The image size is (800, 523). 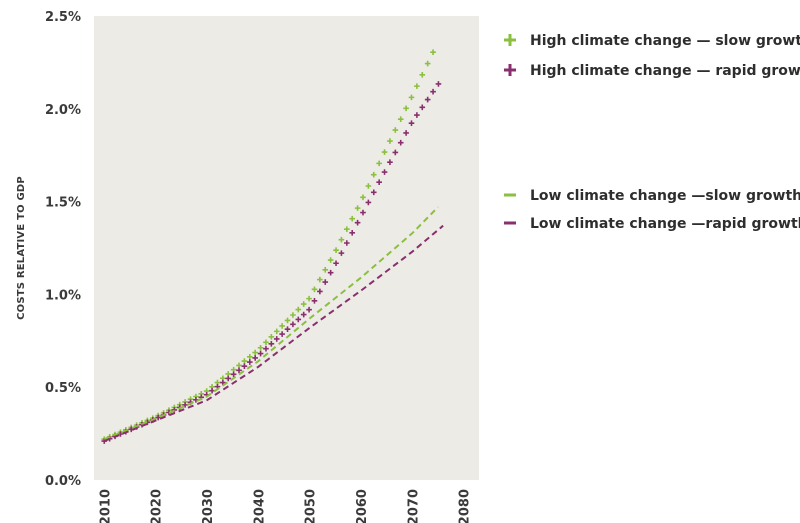 What do you see at coordinates (63, 295) in the screenshot?
I see `y-tick-label: 1.0%` at bounding box center [63, 295].